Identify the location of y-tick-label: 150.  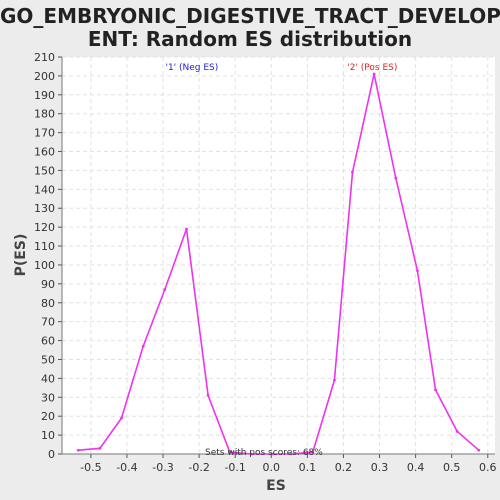
(44, 170).